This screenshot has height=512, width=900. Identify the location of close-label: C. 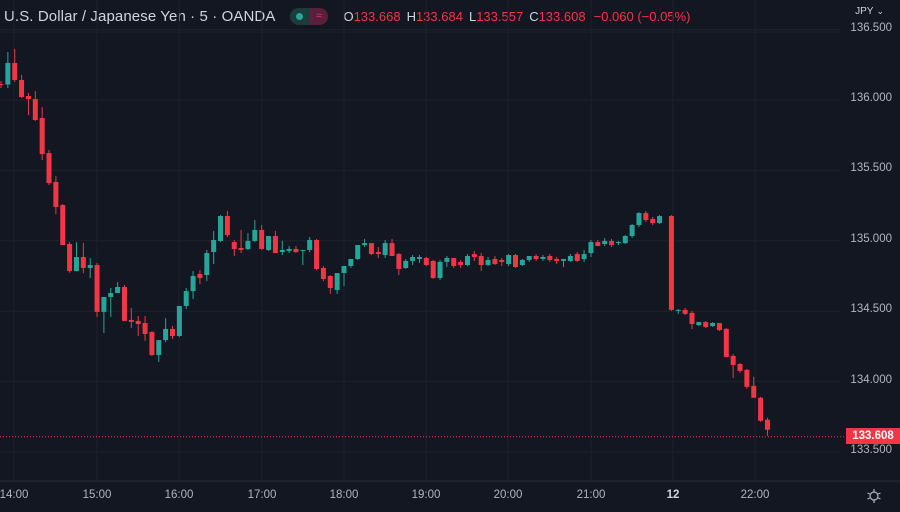
(534, 16).